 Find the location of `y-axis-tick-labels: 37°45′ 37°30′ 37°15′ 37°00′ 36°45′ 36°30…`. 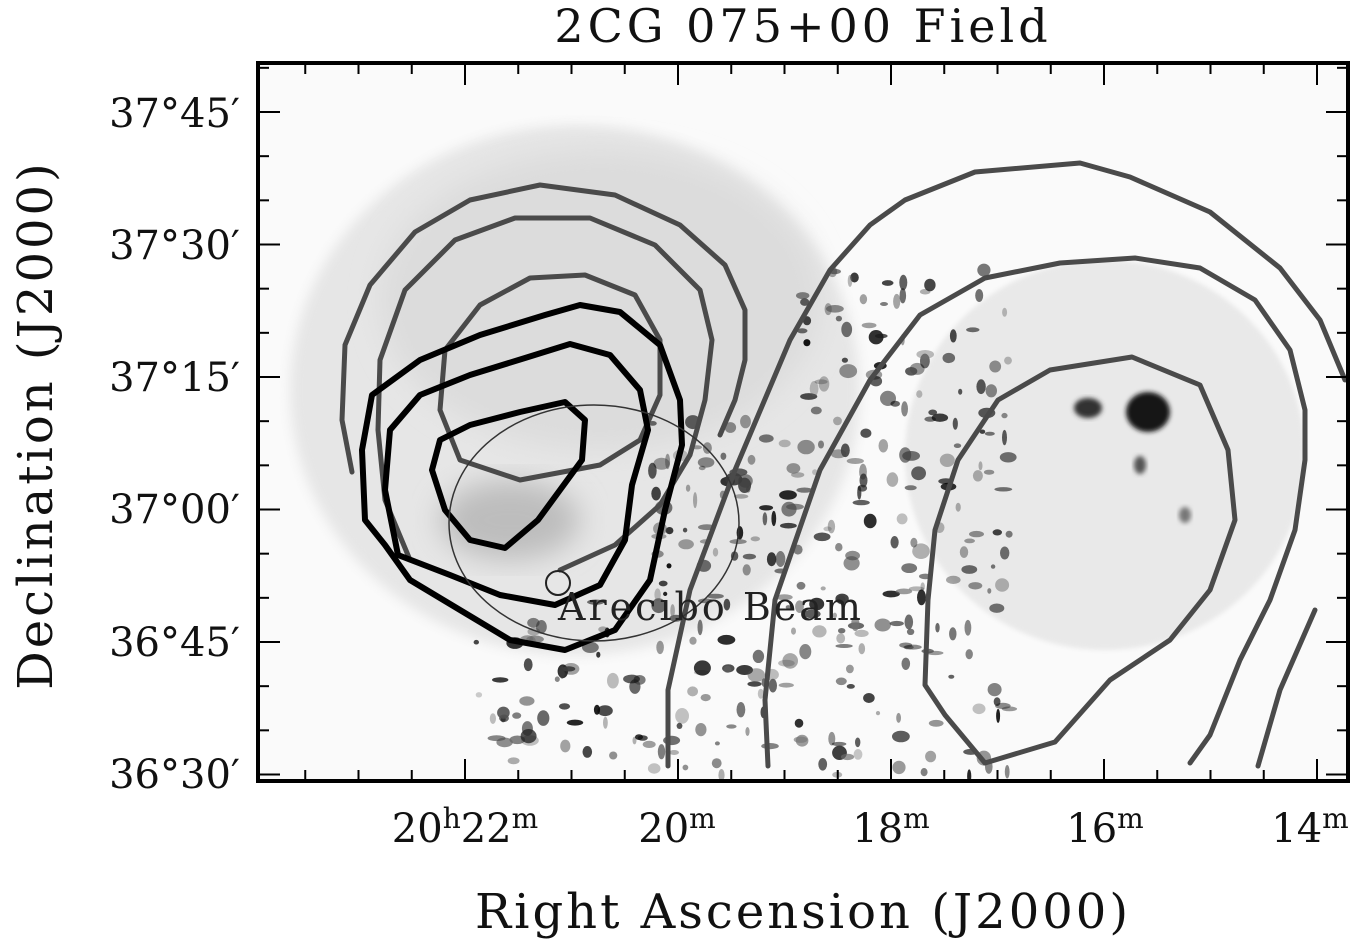

y-axis-tick-labels: 37°45′ 37°30′ 37°15′ 37°00′ 36°45′ 36°30… is located at coordinates (174, 444).